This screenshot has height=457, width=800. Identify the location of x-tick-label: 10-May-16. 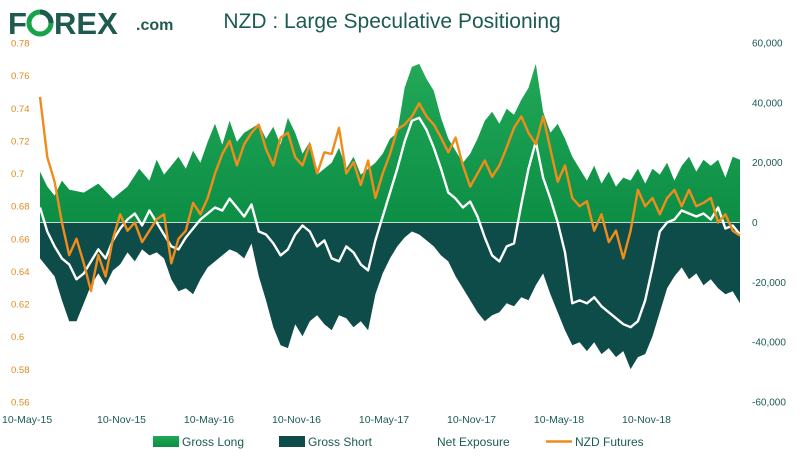
(209, 420).